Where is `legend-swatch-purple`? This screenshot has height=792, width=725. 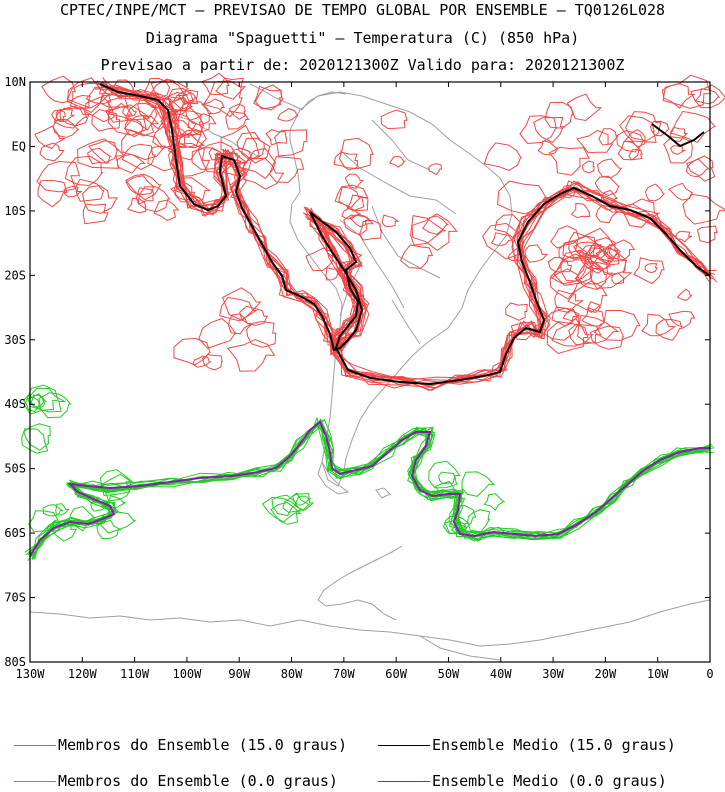
legend-swatch-purple is located at coordinates (404, 781).